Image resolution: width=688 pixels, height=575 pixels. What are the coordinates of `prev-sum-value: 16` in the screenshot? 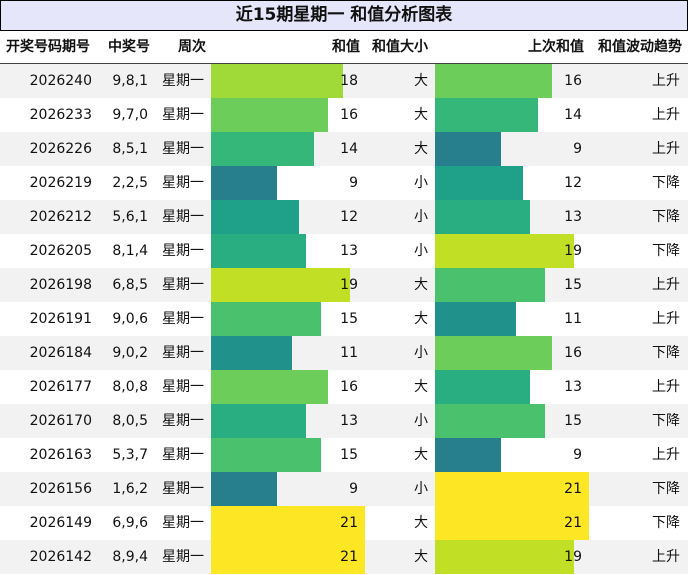 It's located at (573, 353).